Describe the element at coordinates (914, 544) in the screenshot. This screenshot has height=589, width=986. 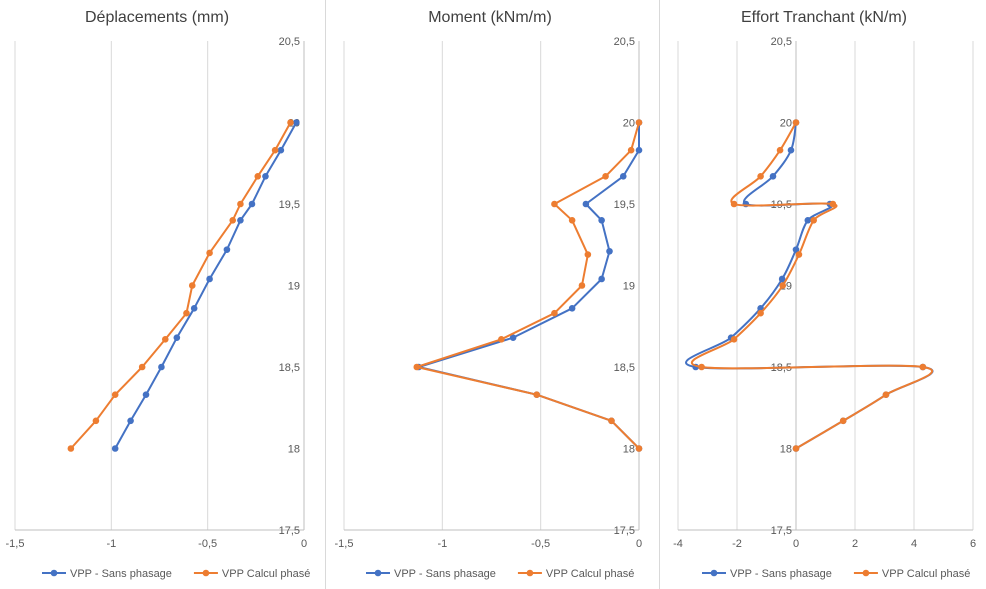
I see `x-tick-label: 4` at that location.